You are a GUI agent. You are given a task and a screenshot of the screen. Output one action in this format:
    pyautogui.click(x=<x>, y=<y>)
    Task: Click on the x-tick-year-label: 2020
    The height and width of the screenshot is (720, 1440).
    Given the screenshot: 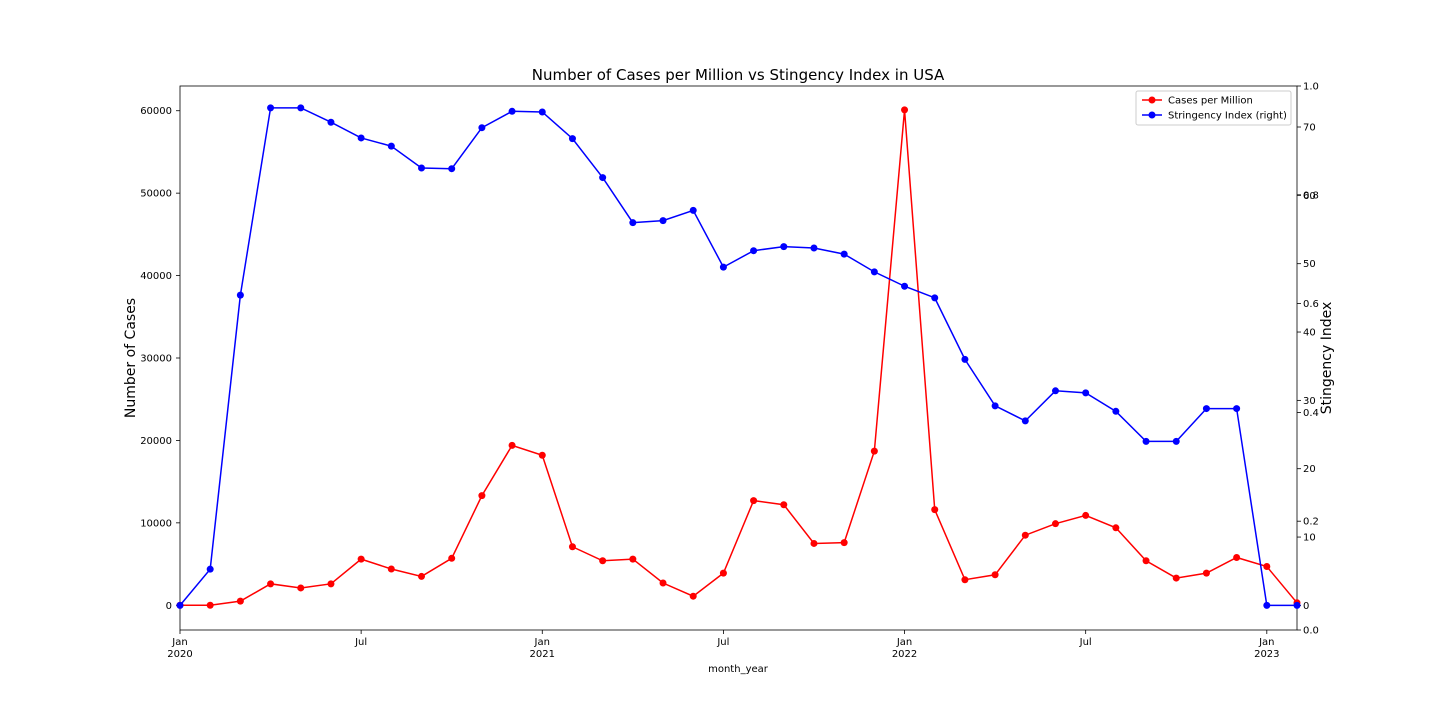 What is the action you would take?
    pyautogui.click(x=179, y=654)
    